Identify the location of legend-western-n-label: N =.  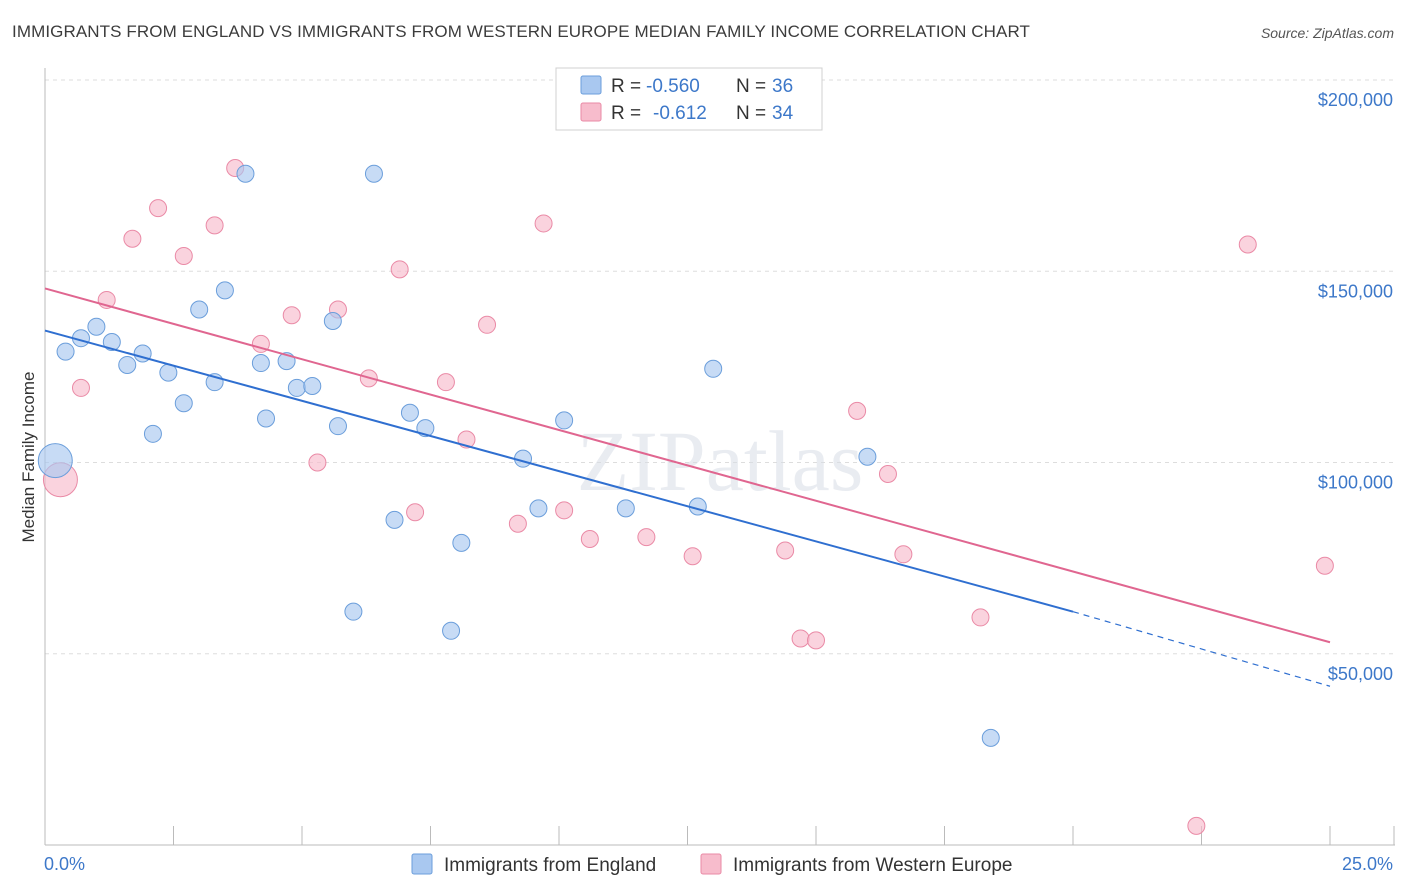
(751, 113).